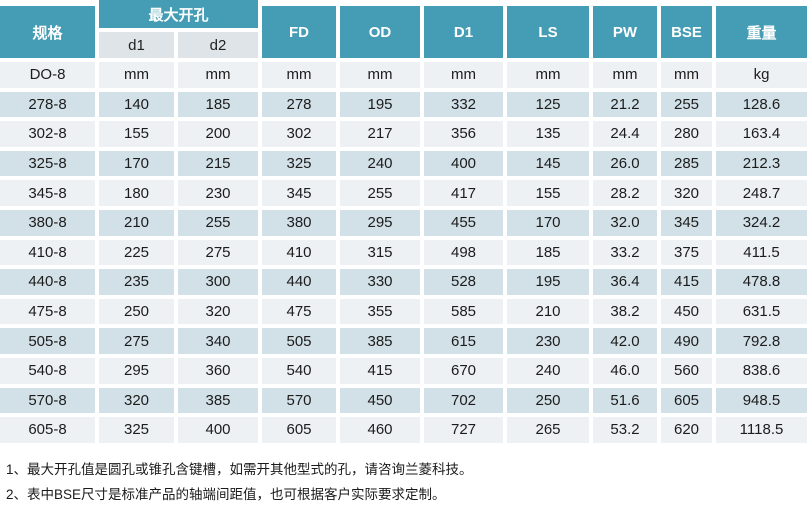 This screenshot has width=807, height=507. What do you see at coordinates (548, 32) in the screenshot?
I see `col-header-ls: LS` at bounding box center [548, 32].